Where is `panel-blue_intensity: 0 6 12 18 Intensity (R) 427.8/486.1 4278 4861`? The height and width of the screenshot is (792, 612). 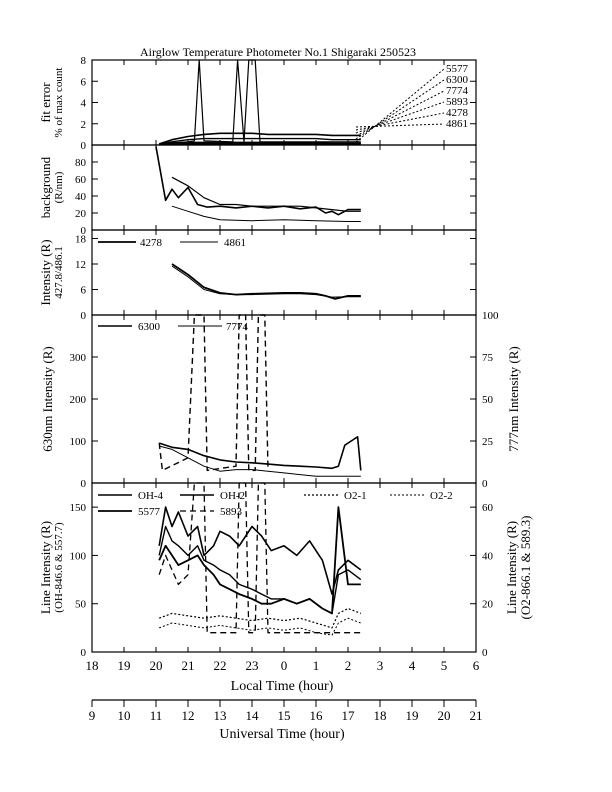
panel-blue_intensity: 0 6 12 18 Intensity (R) 427.8/486.1 4278 4861 is located at coordinates (257, 275).